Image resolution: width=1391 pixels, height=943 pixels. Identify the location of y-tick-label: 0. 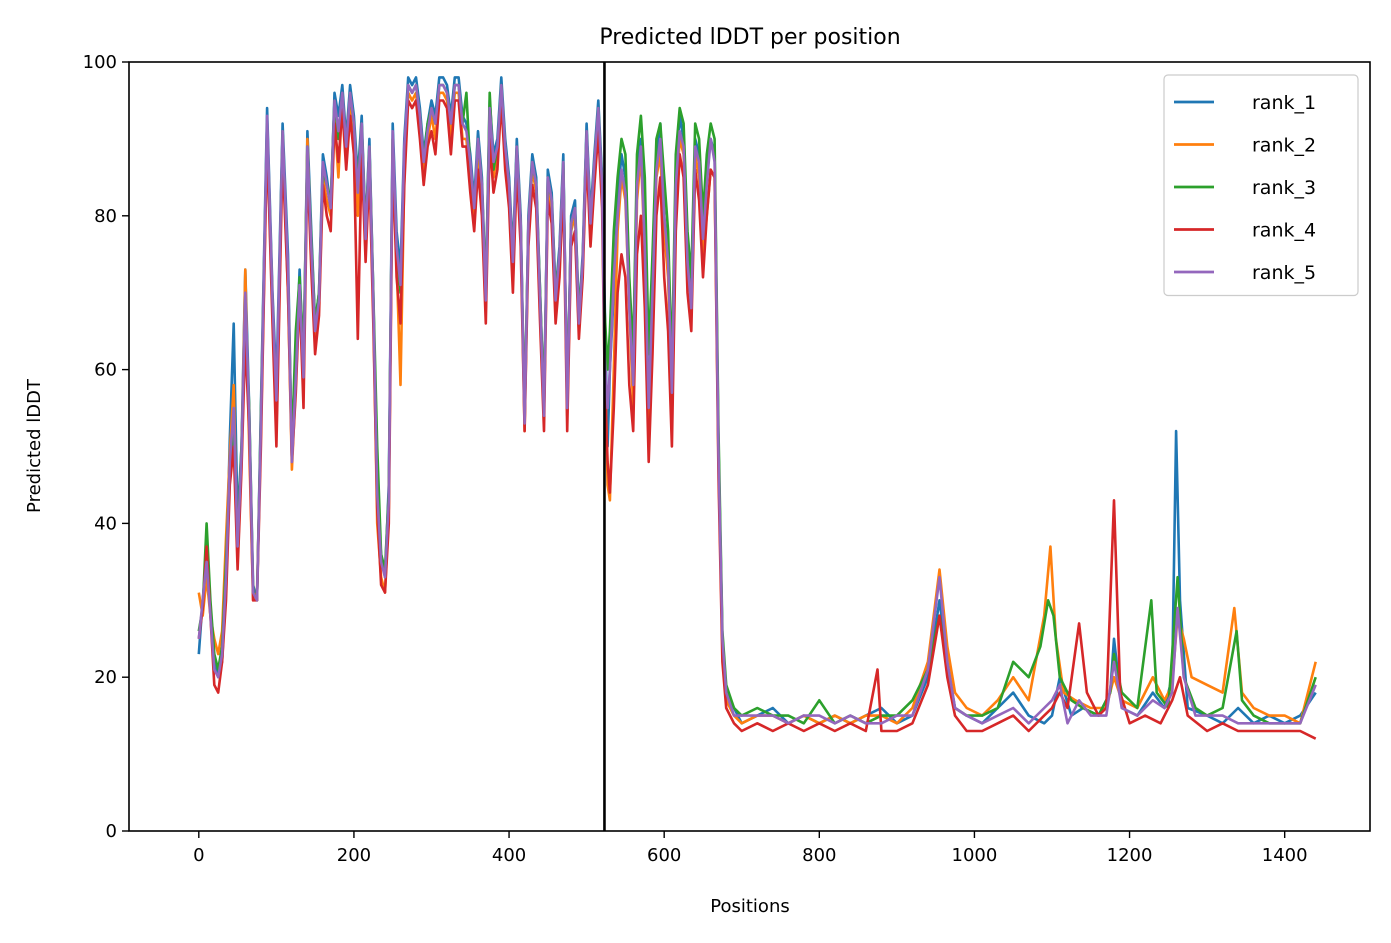
(111, 831).